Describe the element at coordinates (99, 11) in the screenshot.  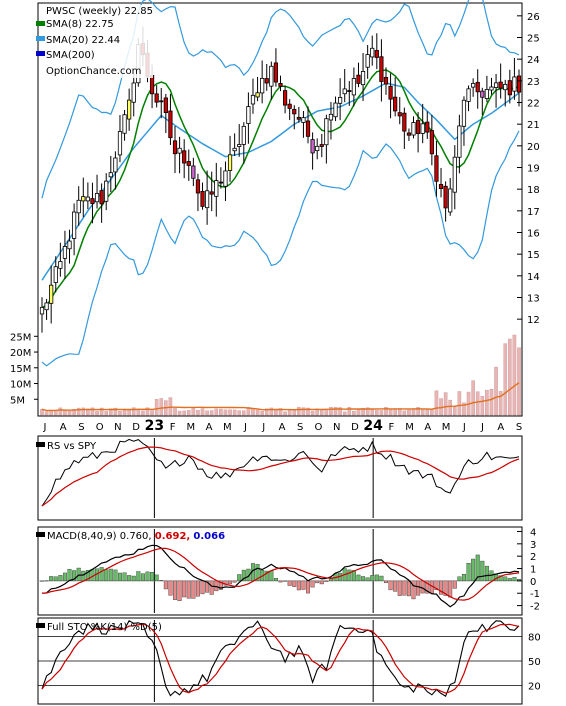
I see `chart-title: PWSC (weekly) 22.85` at that location.